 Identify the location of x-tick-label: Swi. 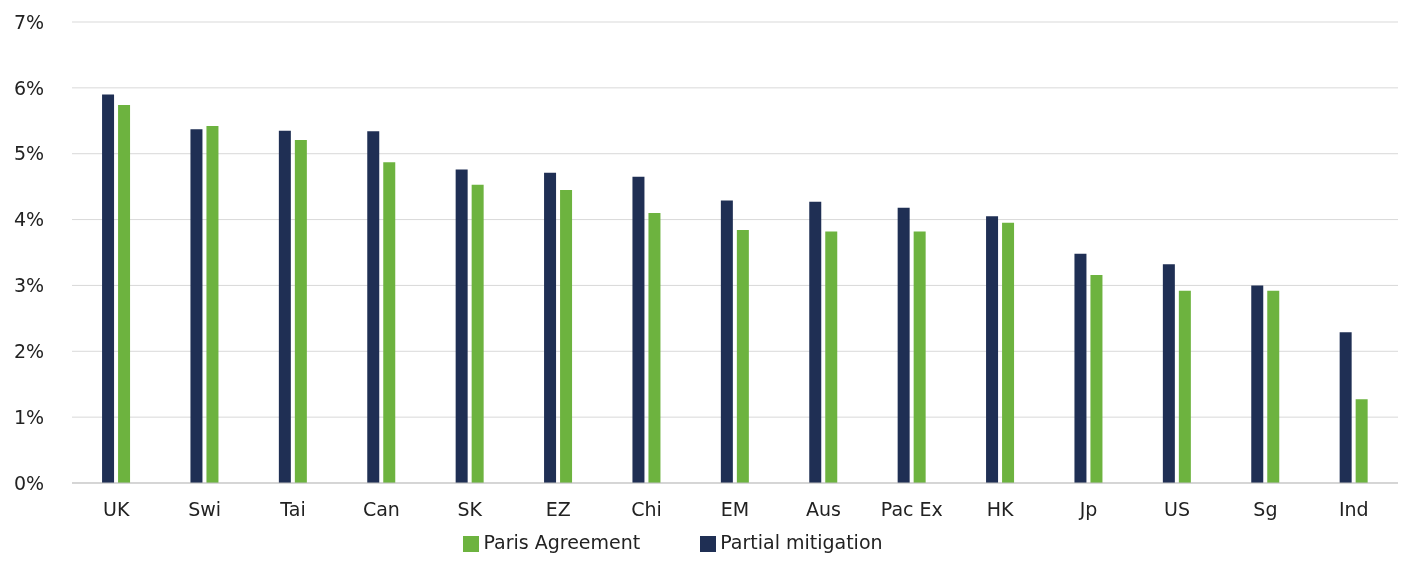
(205, 509).